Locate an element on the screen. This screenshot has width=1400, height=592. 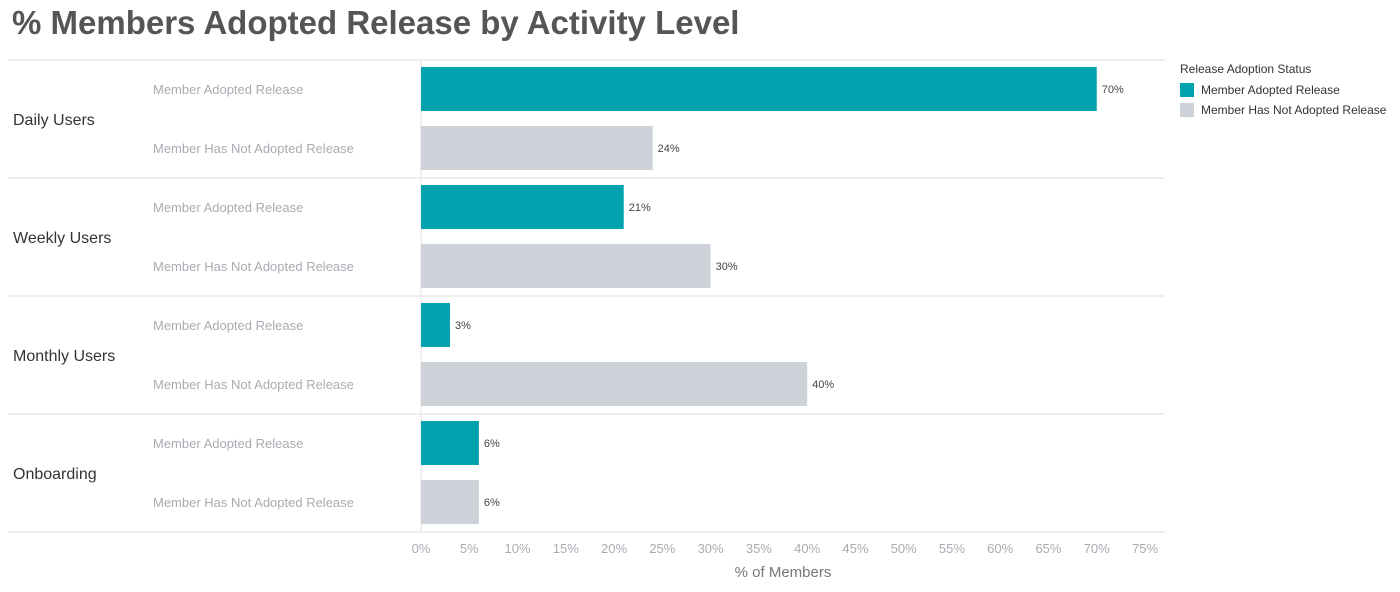
x-axis-title: % of Members is located at coordinates (783, 572).